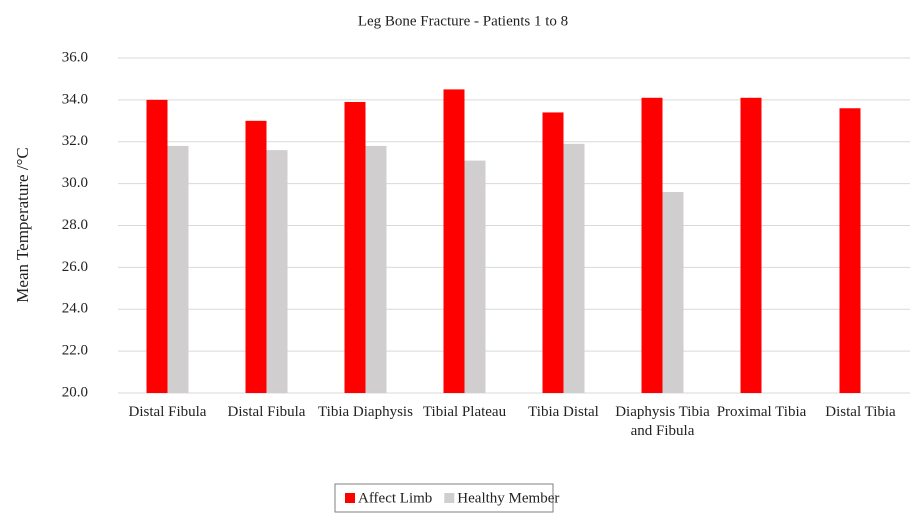 The width and height of the screenshot is (919, 519). I want to click on legend-box, so click(444, 498).